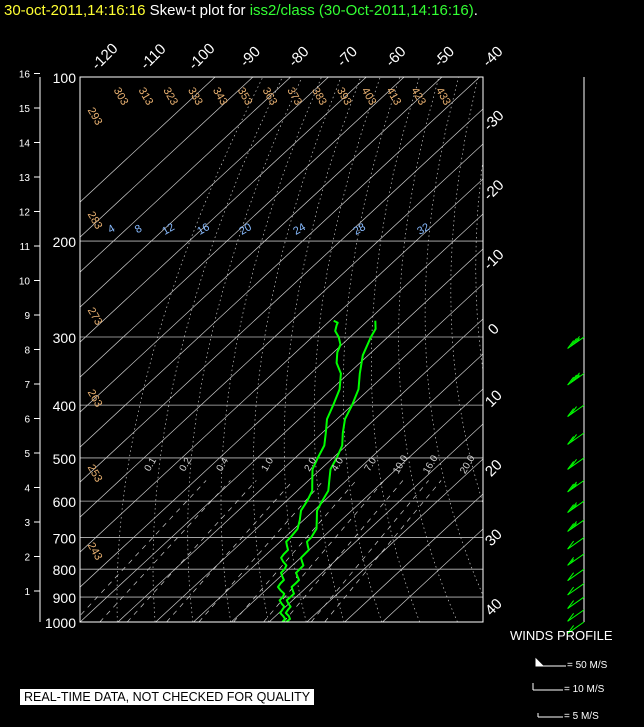 Image resolution: width=644 pixels, height=727 pixels. Describe the element at coordinates (25, 109) in the screenshot. I see `height-tick-label: 15` at that location.